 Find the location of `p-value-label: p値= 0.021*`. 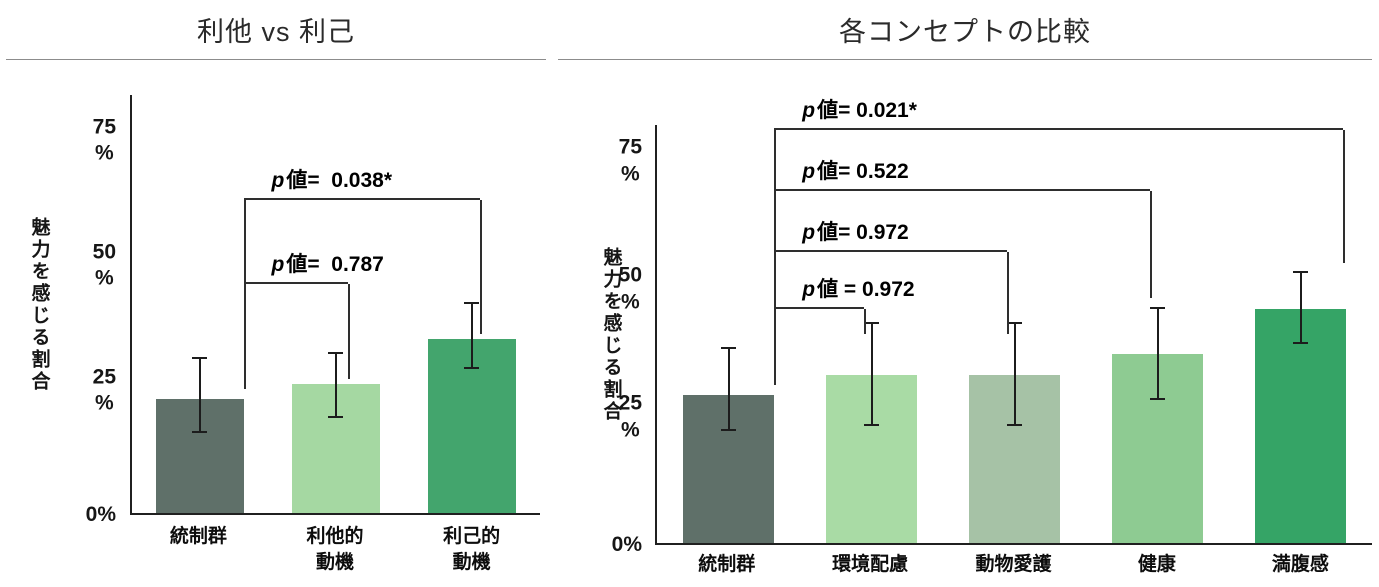

p-value-label: p値= 0.021* is located at coordinates (859, 111).